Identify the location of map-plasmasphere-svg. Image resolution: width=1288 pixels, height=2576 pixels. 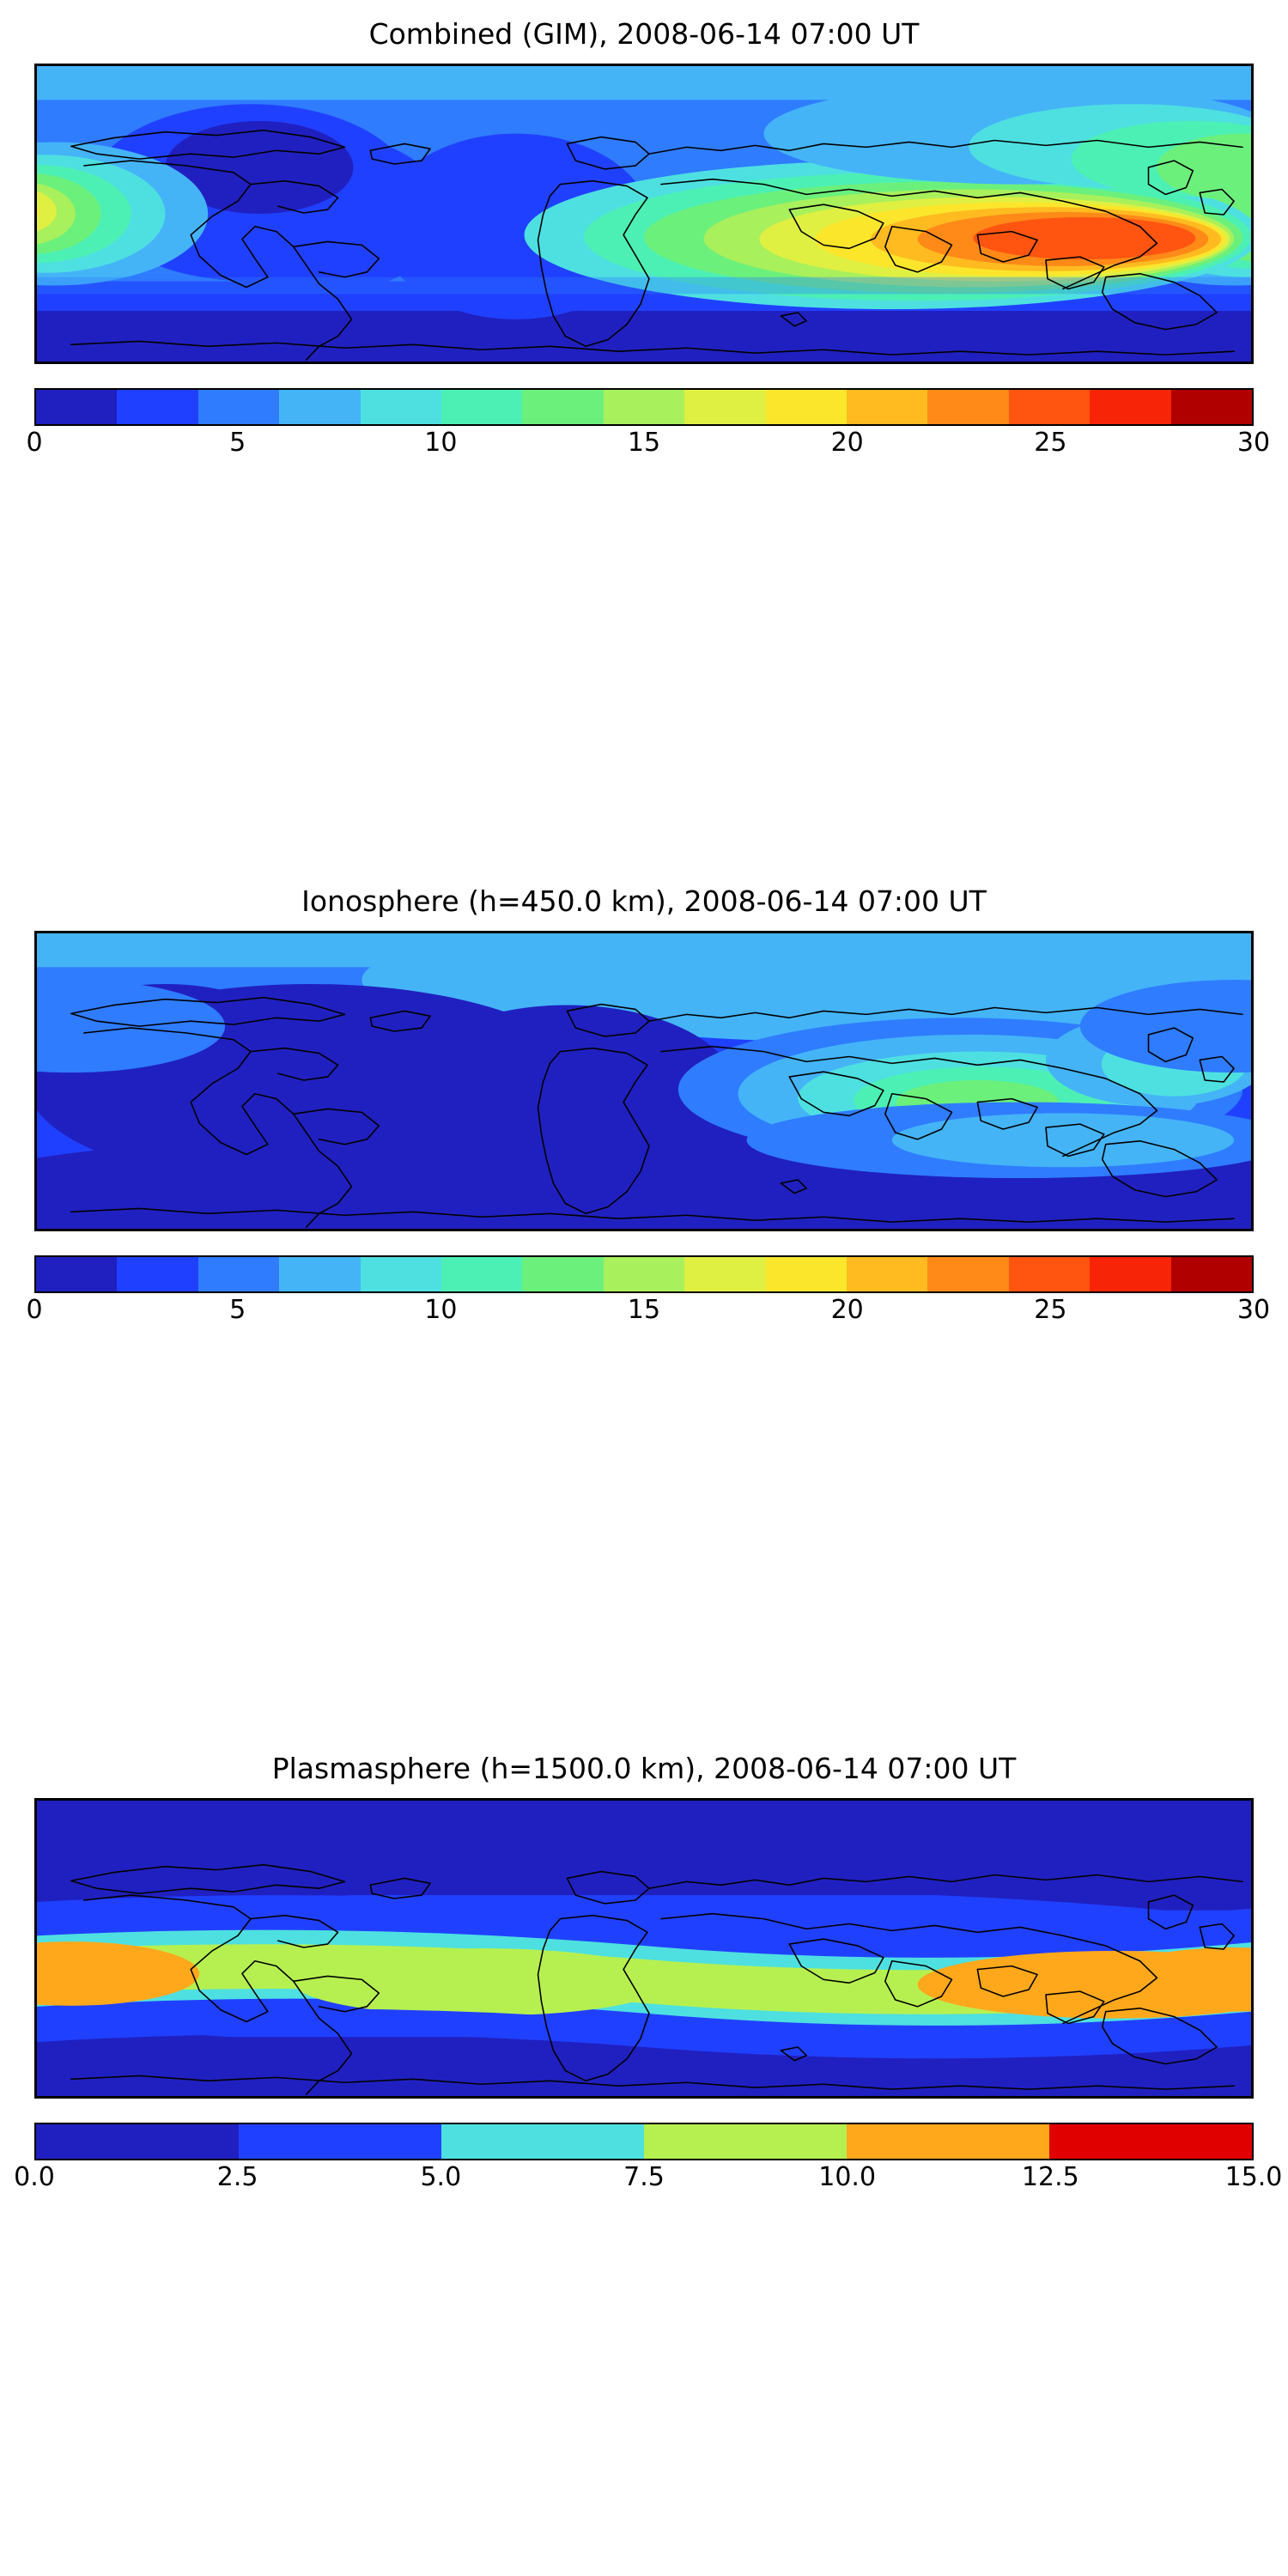
(644, 1949).